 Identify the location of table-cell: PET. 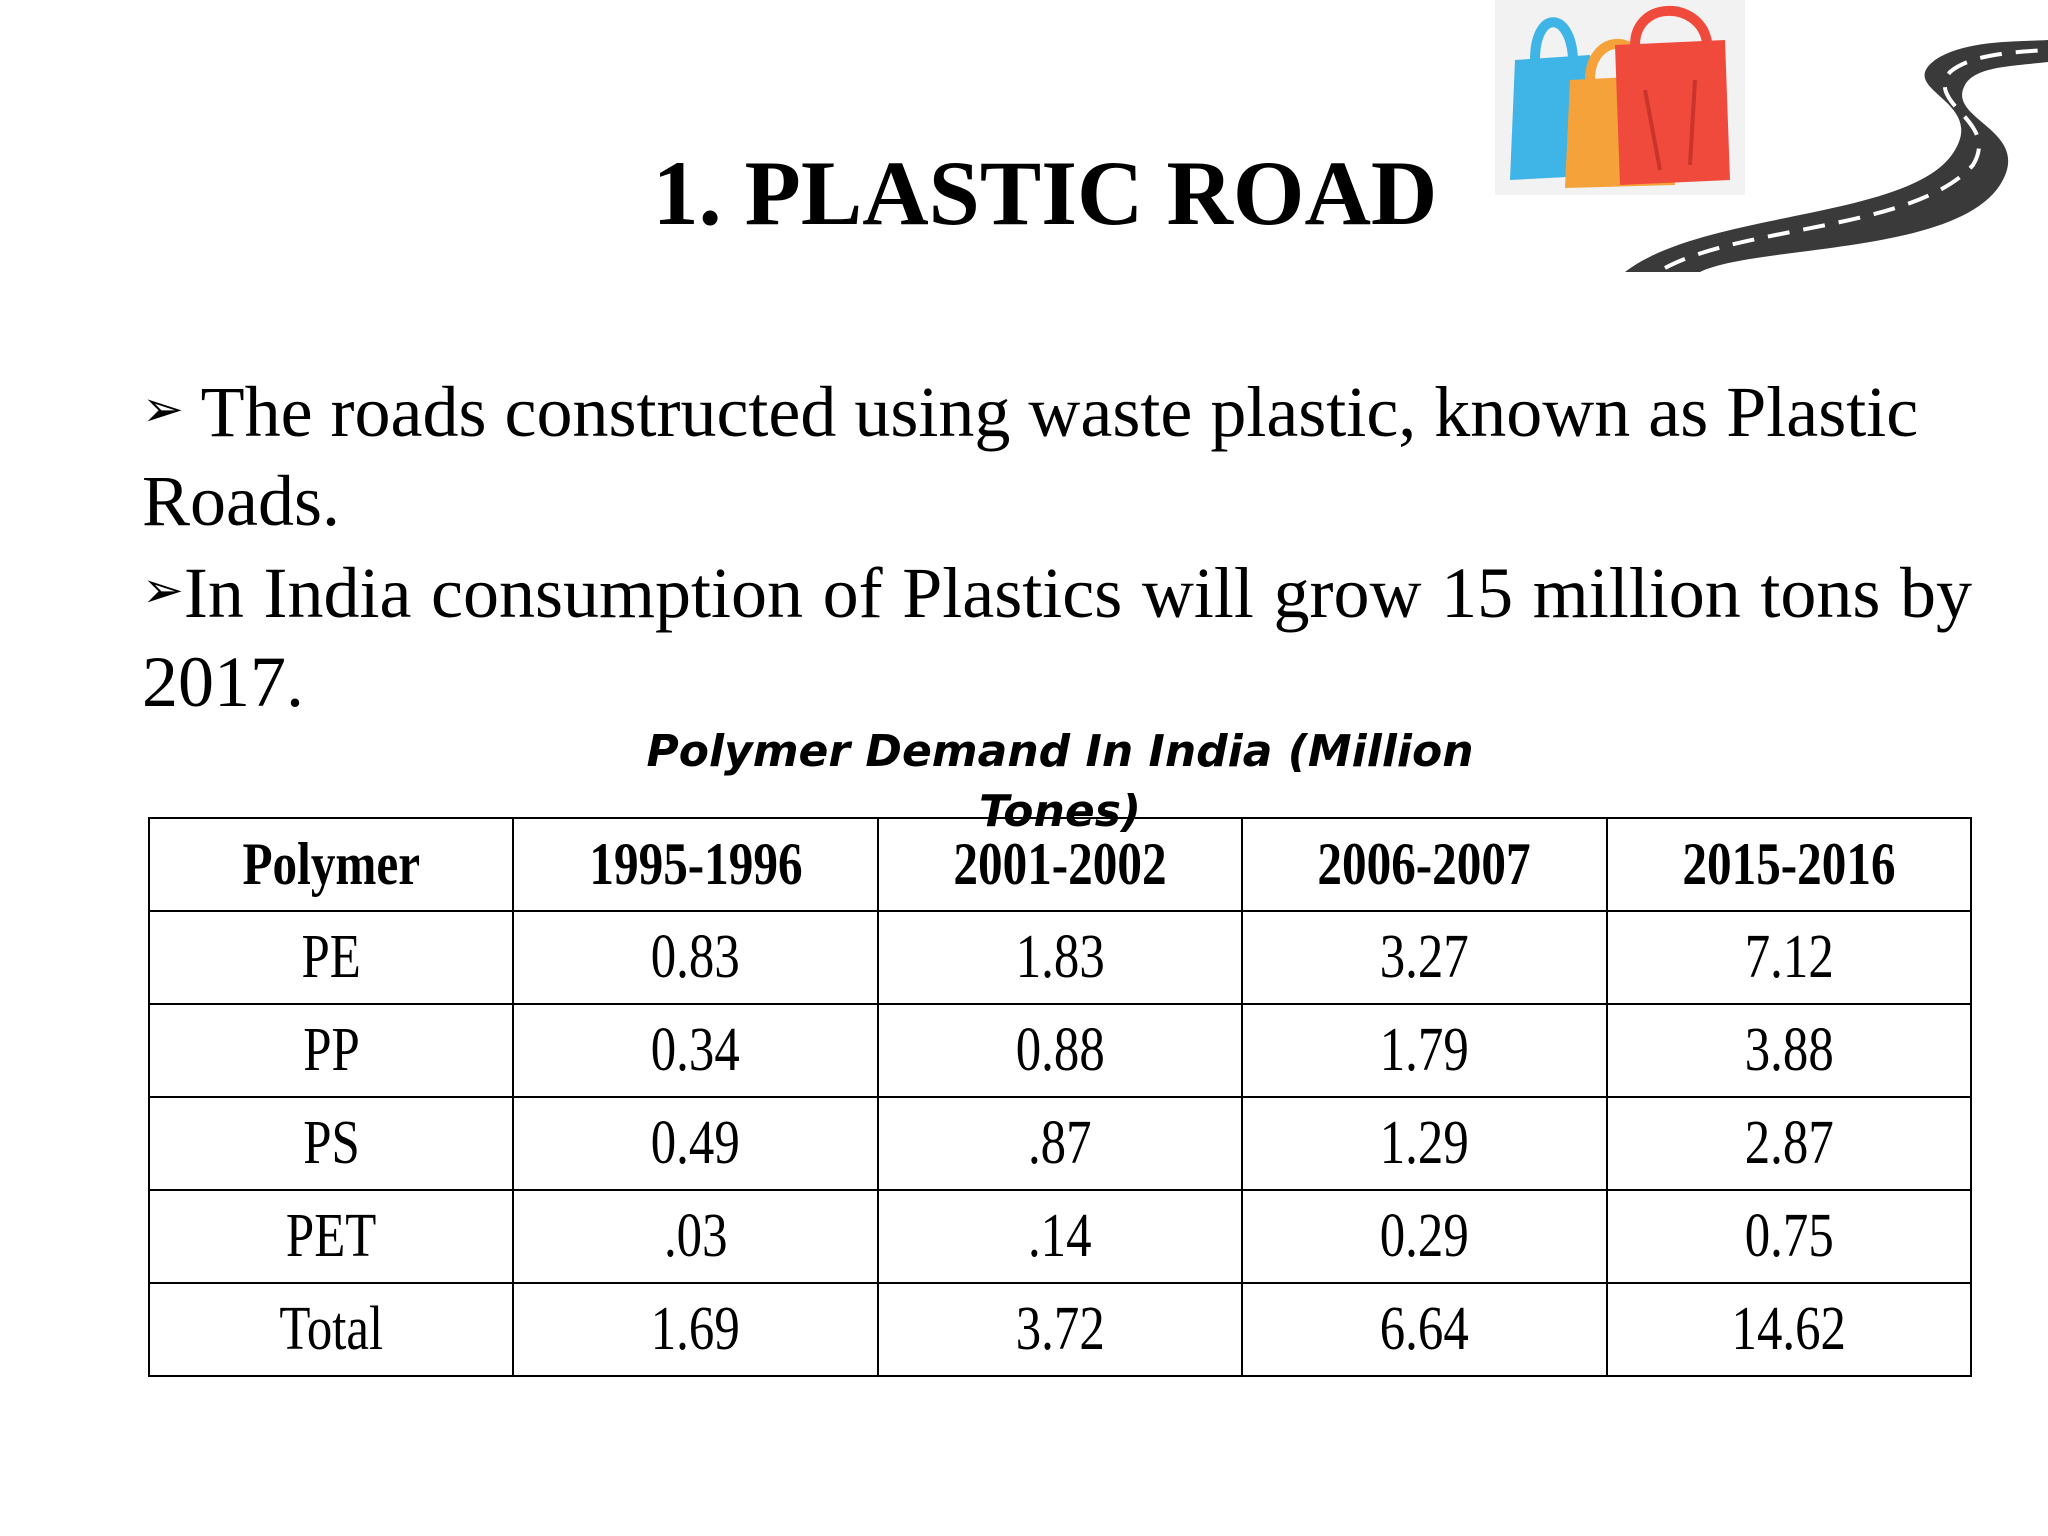
(331, 1236).